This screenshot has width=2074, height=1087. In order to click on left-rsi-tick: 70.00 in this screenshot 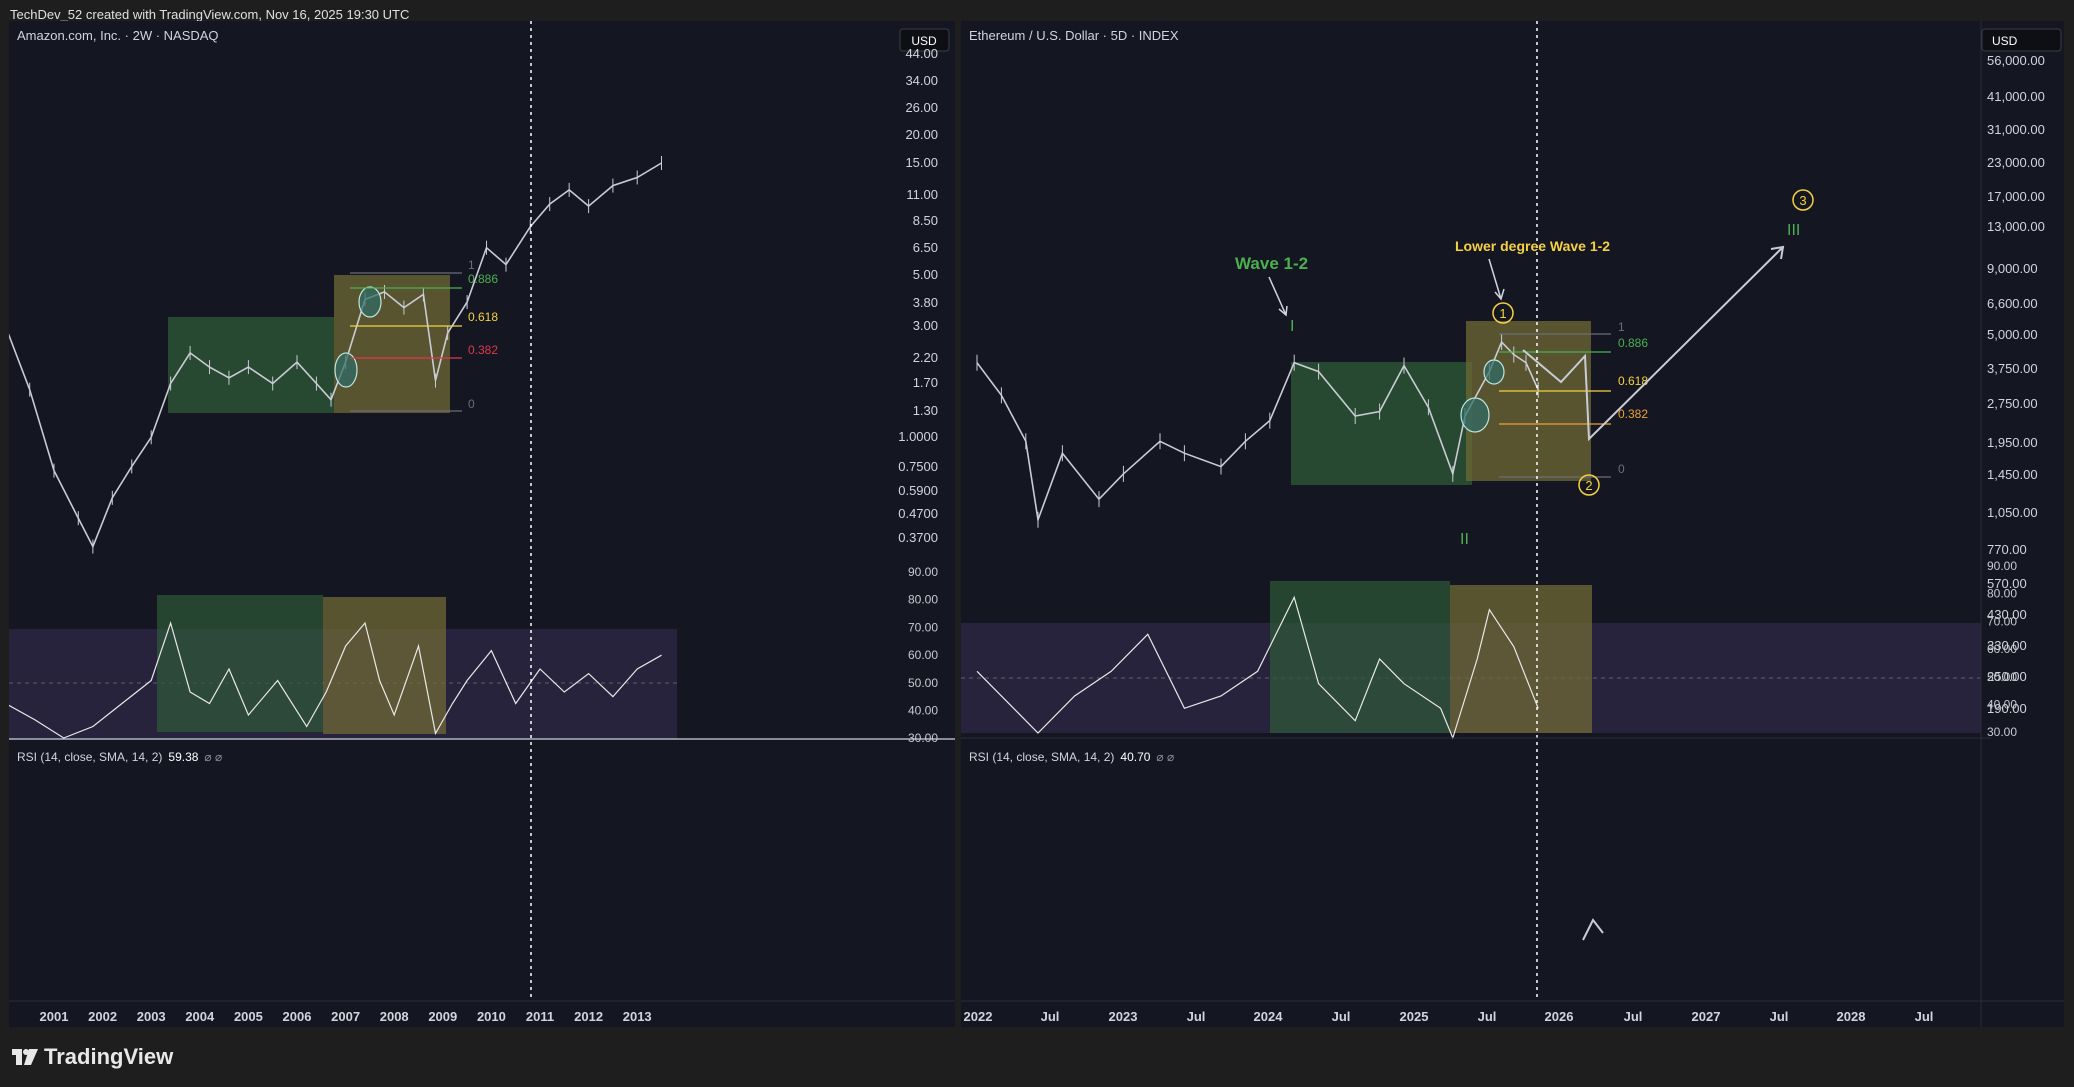, I will do `click(923, 627)`.